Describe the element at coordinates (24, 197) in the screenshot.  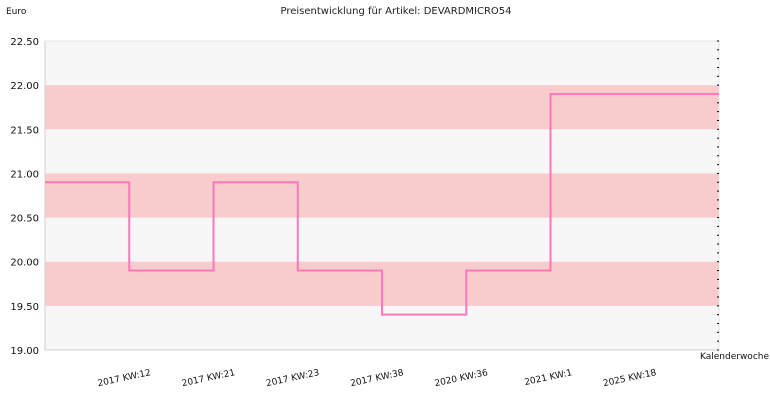
I see `y-ticks: 19.00 19.50 20.00 20.50 21.00 21.50 22.00 22.50` at that location.